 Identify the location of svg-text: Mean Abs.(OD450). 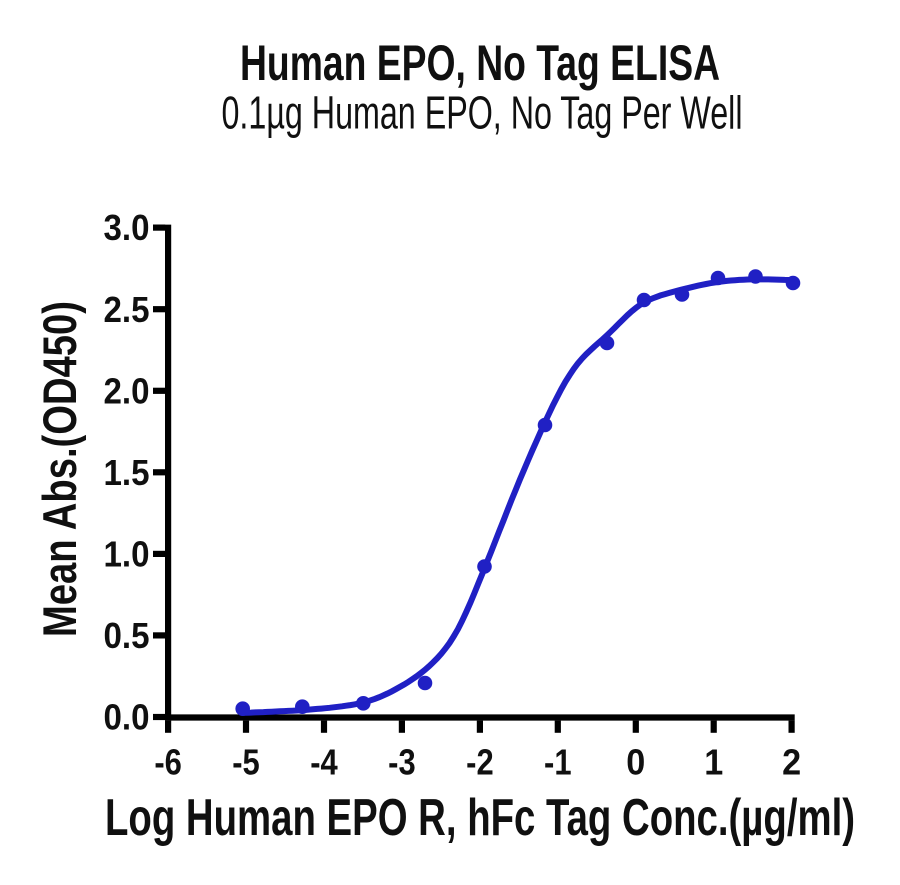
(60, 469).